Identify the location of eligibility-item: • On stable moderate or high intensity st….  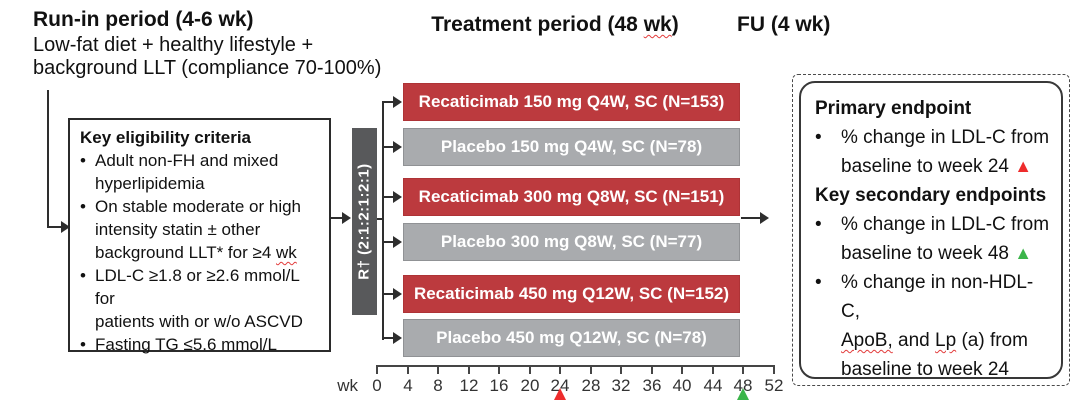
(200, 229).